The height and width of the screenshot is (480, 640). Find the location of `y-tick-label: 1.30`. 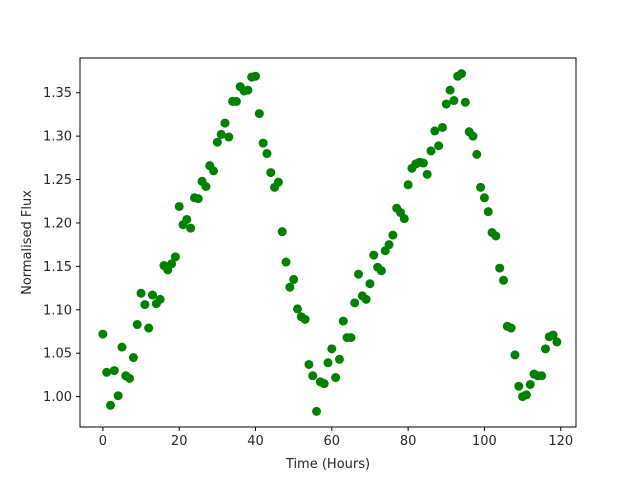

y-tick-label: 1.30 is located at coordinates (57, 137).